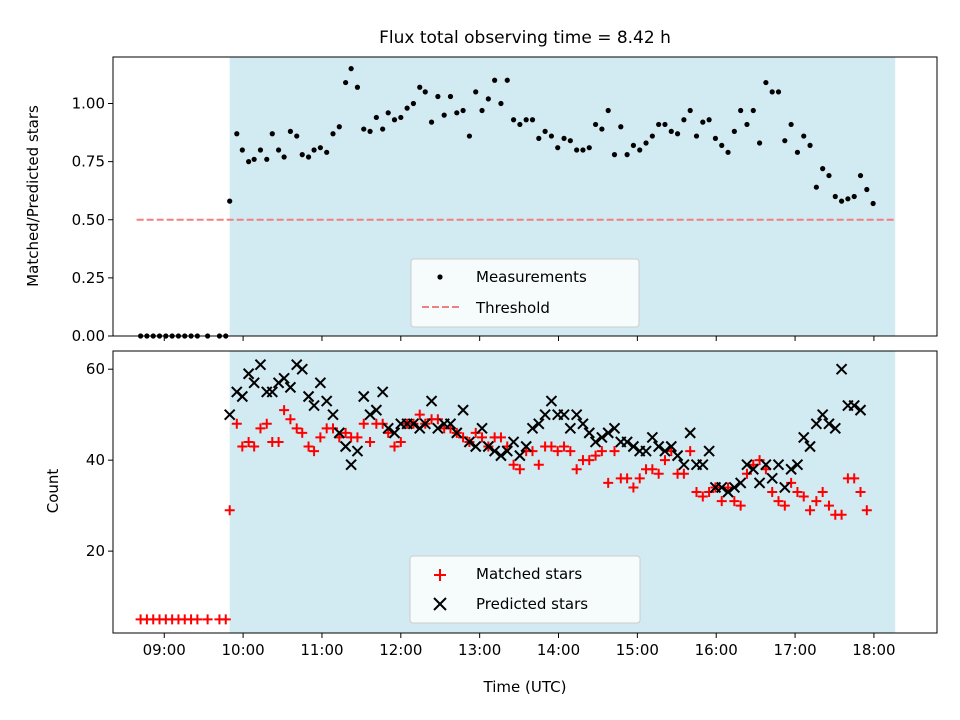 The width and height of the screenshot is (960, 720). I want to click on xtick-label: 11:00, so click(321, 650).